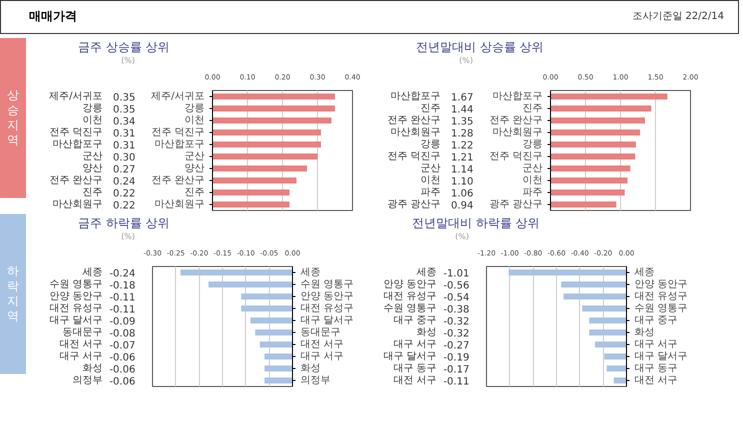  What do you see at coordinates (462, 110) in the screenshot?
I see `data-label: 1.44` at bounding box center [462, 110].